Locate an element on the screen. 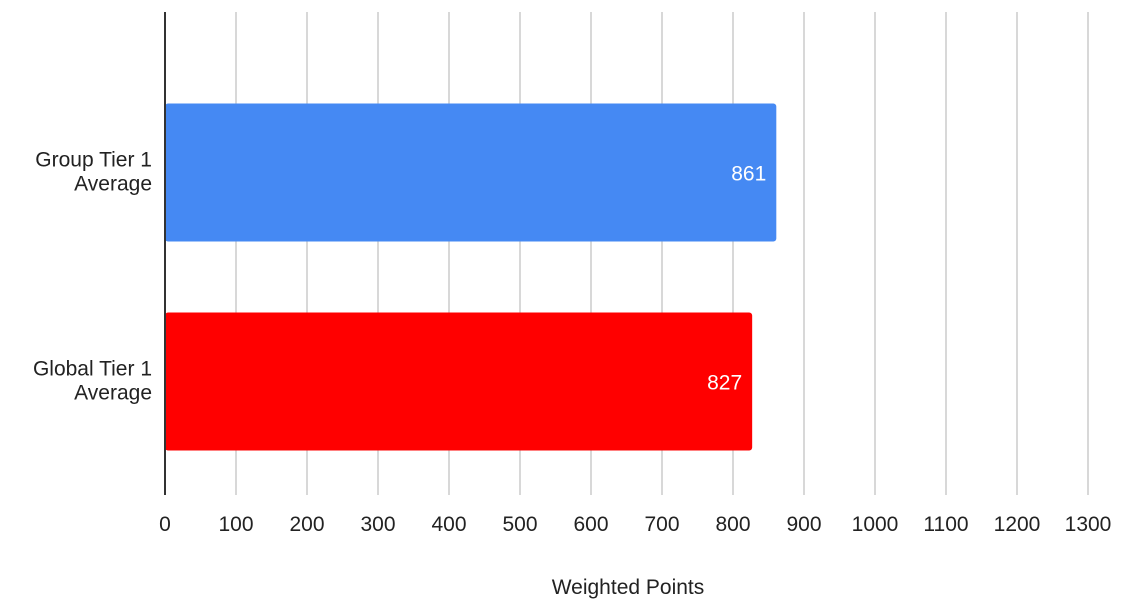 The width and height of the screenshot is (1129, 599). x-tick-label: 700 is located at coordinates (661, 524).